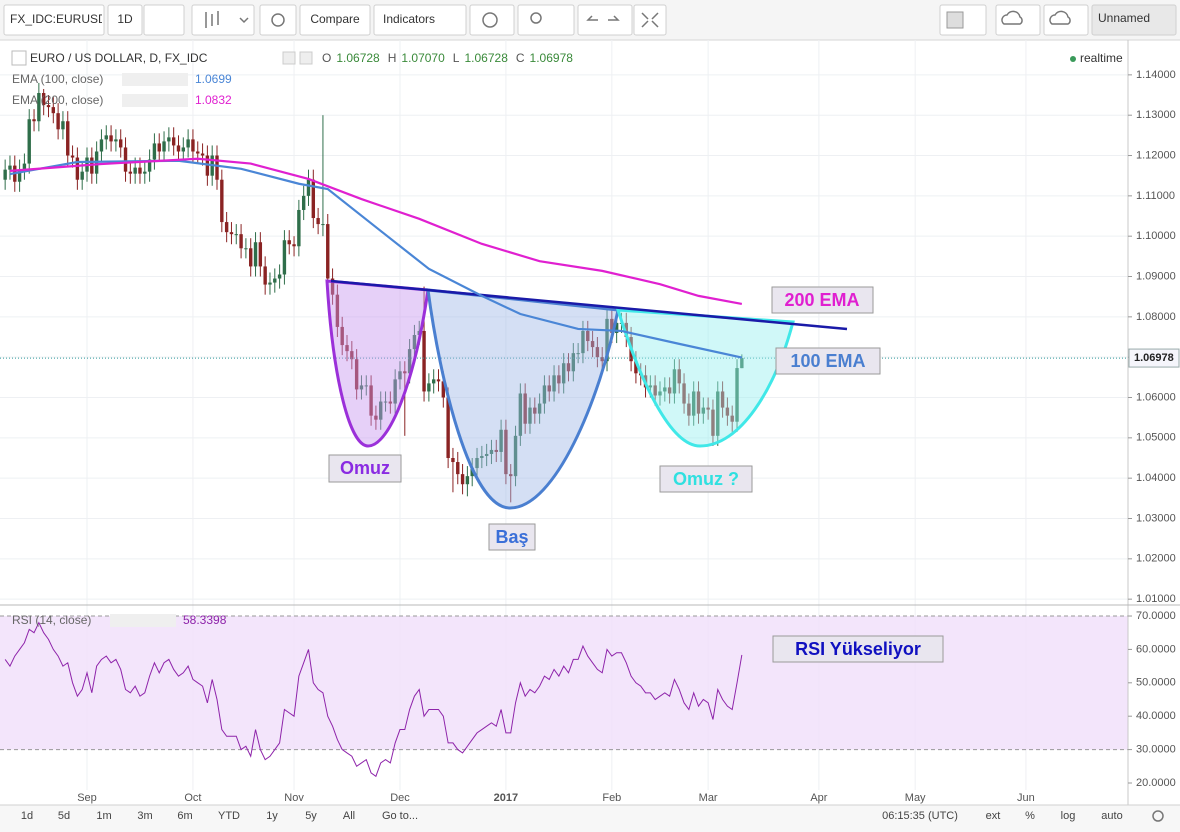 This screenshot has height=832, width=1180. I want to click on range-button: 5y, so click(311, 816).